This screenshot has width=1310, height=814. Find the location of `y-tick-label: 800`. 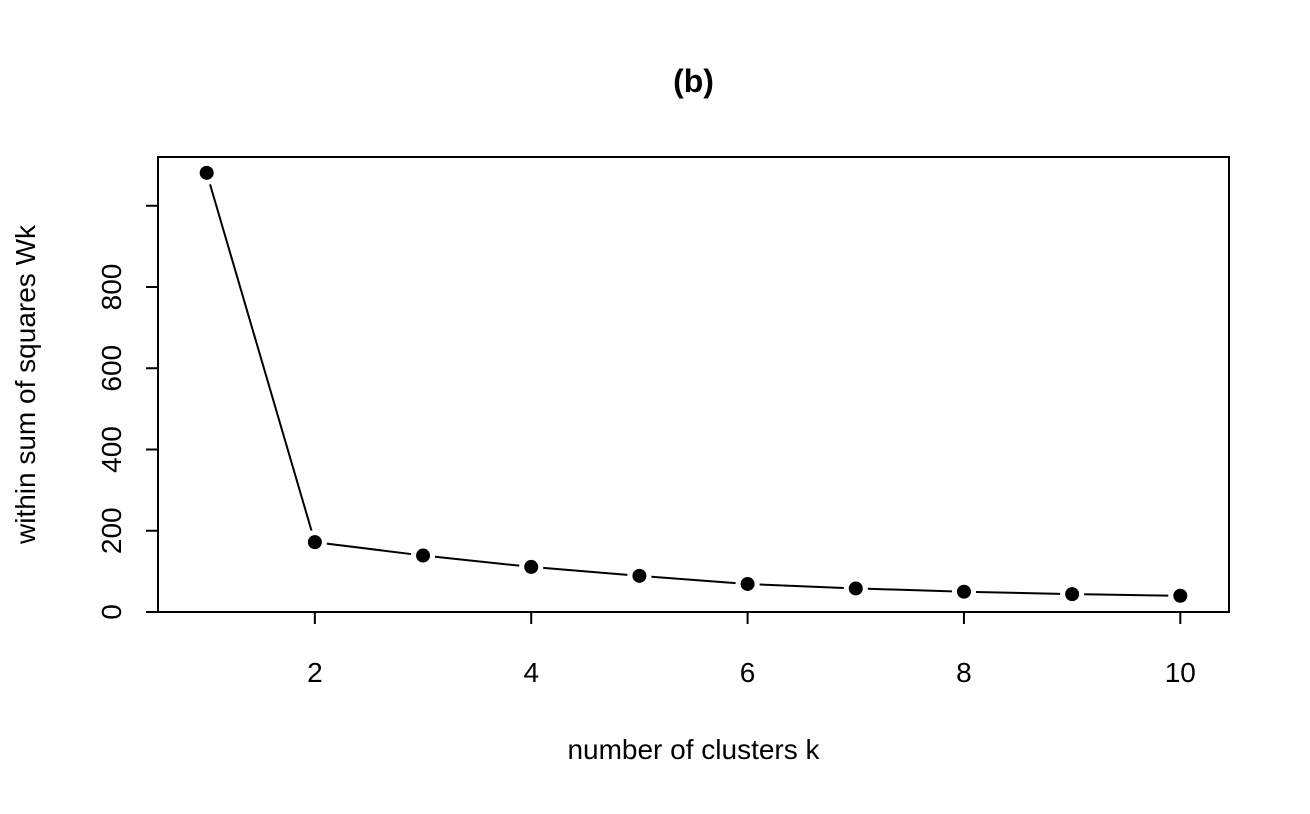

y-tick-label: 800 is located at coordinates (111, 287).